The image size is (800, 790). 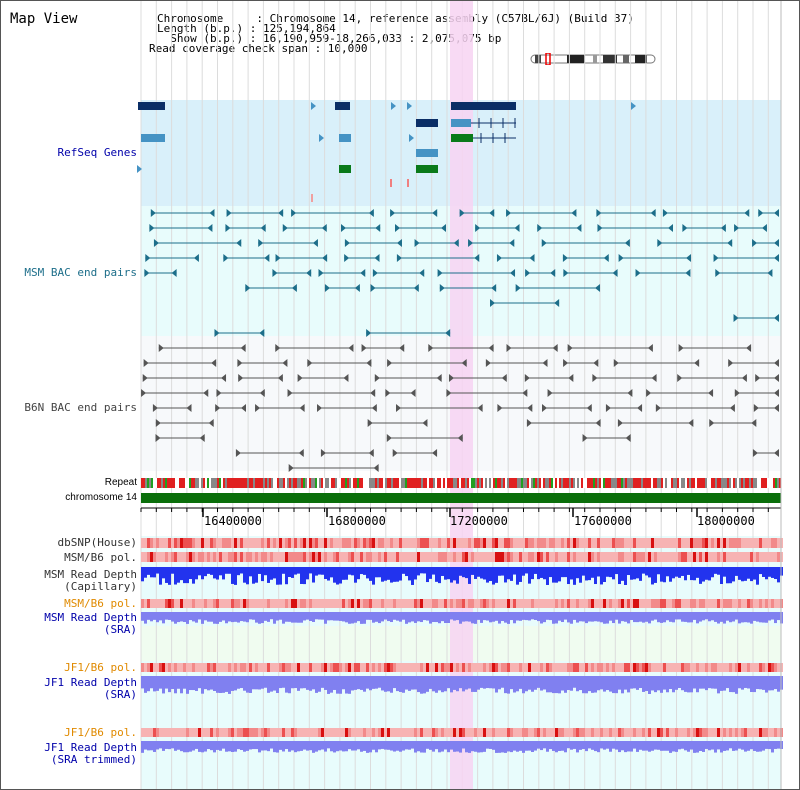 What do you see at coordinates (594, 59) in the screenshot?
I see `chromosome-ideogram` at bounding box center [594, 59].